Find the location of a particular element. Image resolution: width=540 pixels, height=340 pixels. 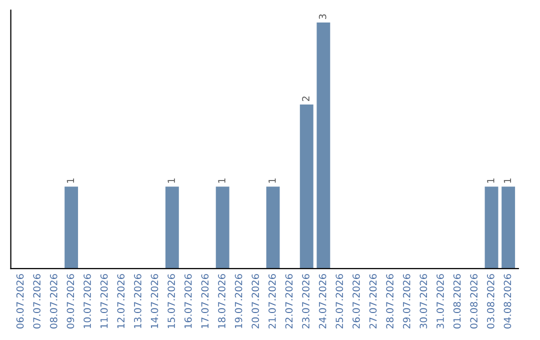

x-tick-label: 10.07.2026 is located at coordinates (87, 301).